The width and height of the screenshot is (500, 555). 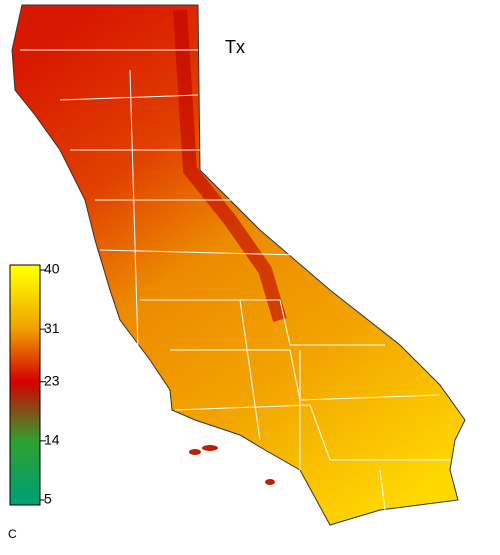 I want to click on colorbar-tick-label: 5, so click(x=48, y=499).